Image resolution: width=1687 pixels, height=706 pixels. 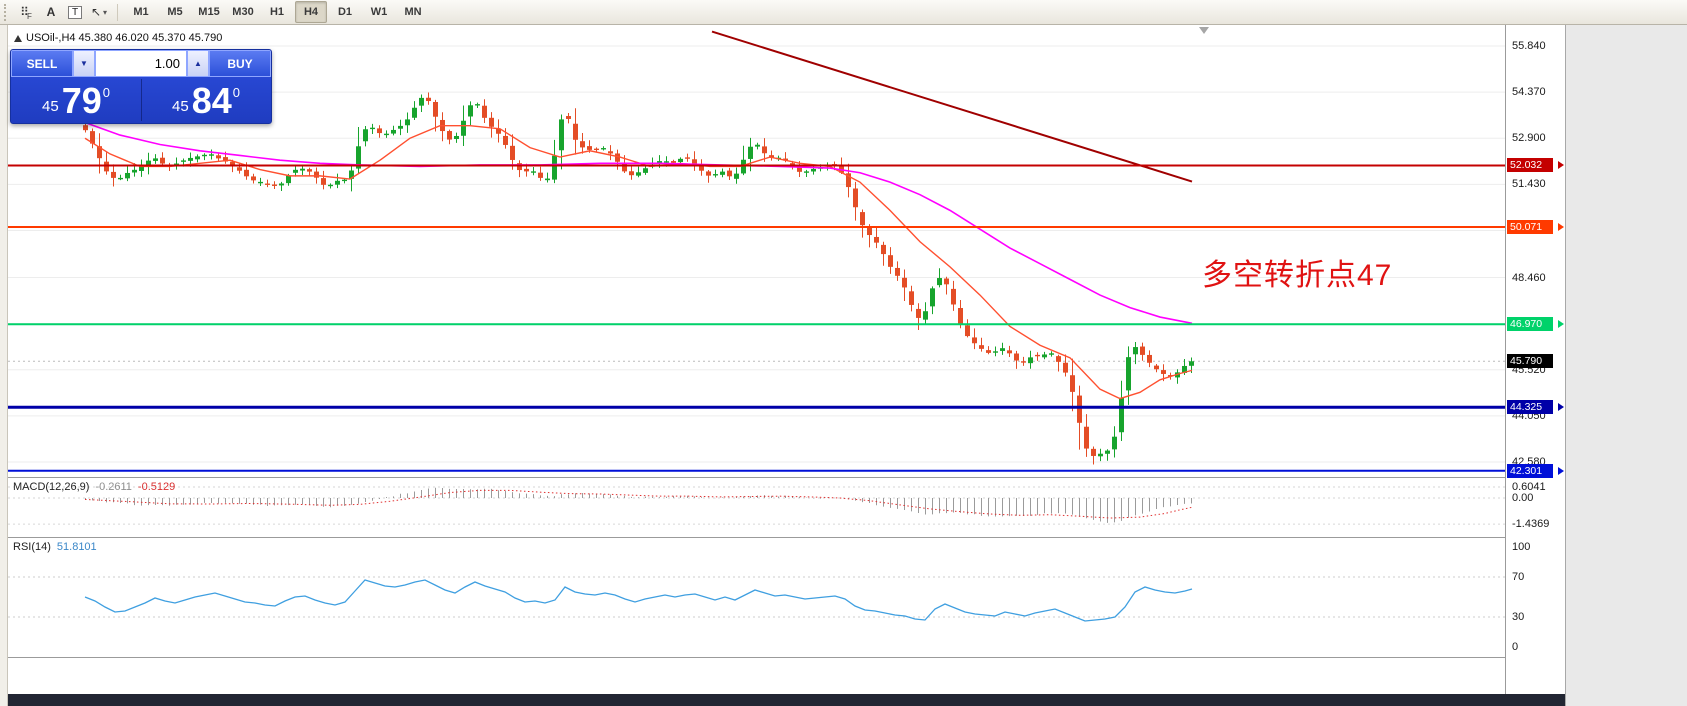 What do you see at coordinates (1518, 577) in the screenshot?
I see `rsi-axis-label: 70` at bounding box center [1518, 577].